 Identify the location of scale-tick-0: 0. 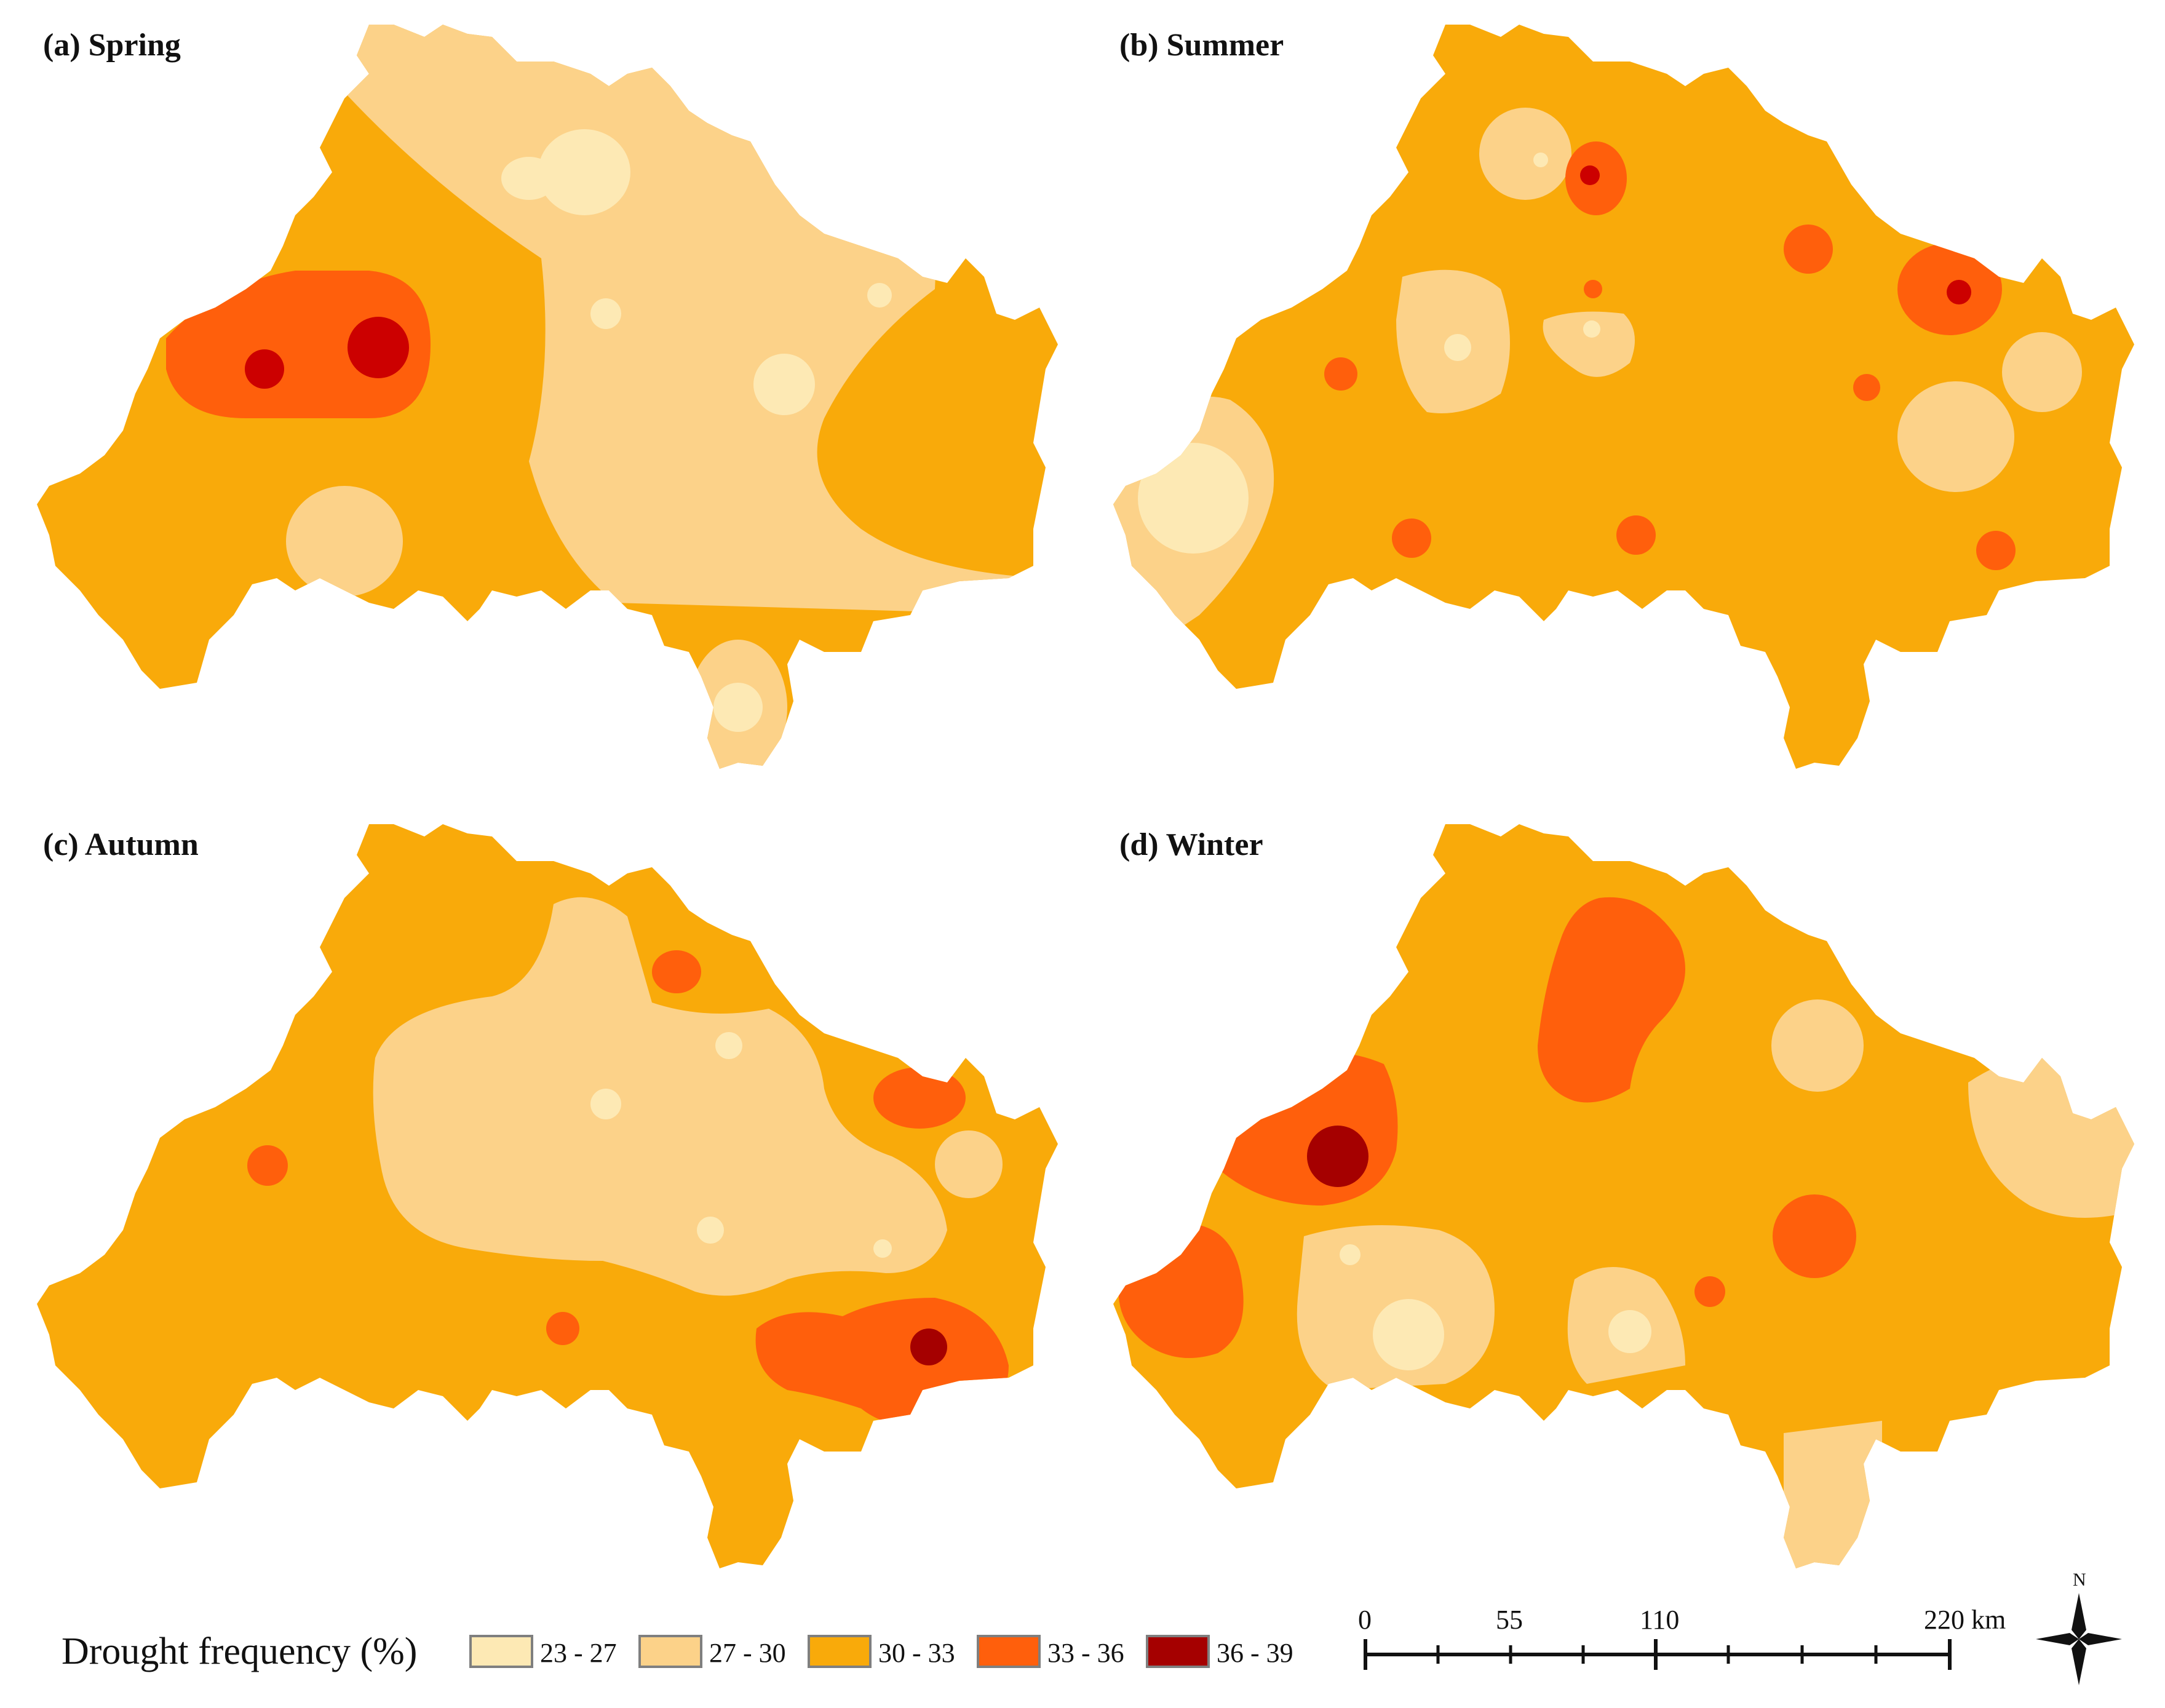
(1365, 1620).